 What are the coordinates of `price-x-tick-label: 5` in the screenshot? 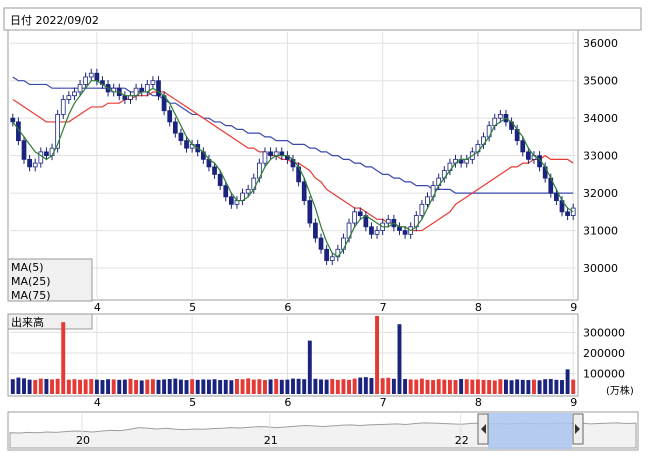 It's located at (192, 307).